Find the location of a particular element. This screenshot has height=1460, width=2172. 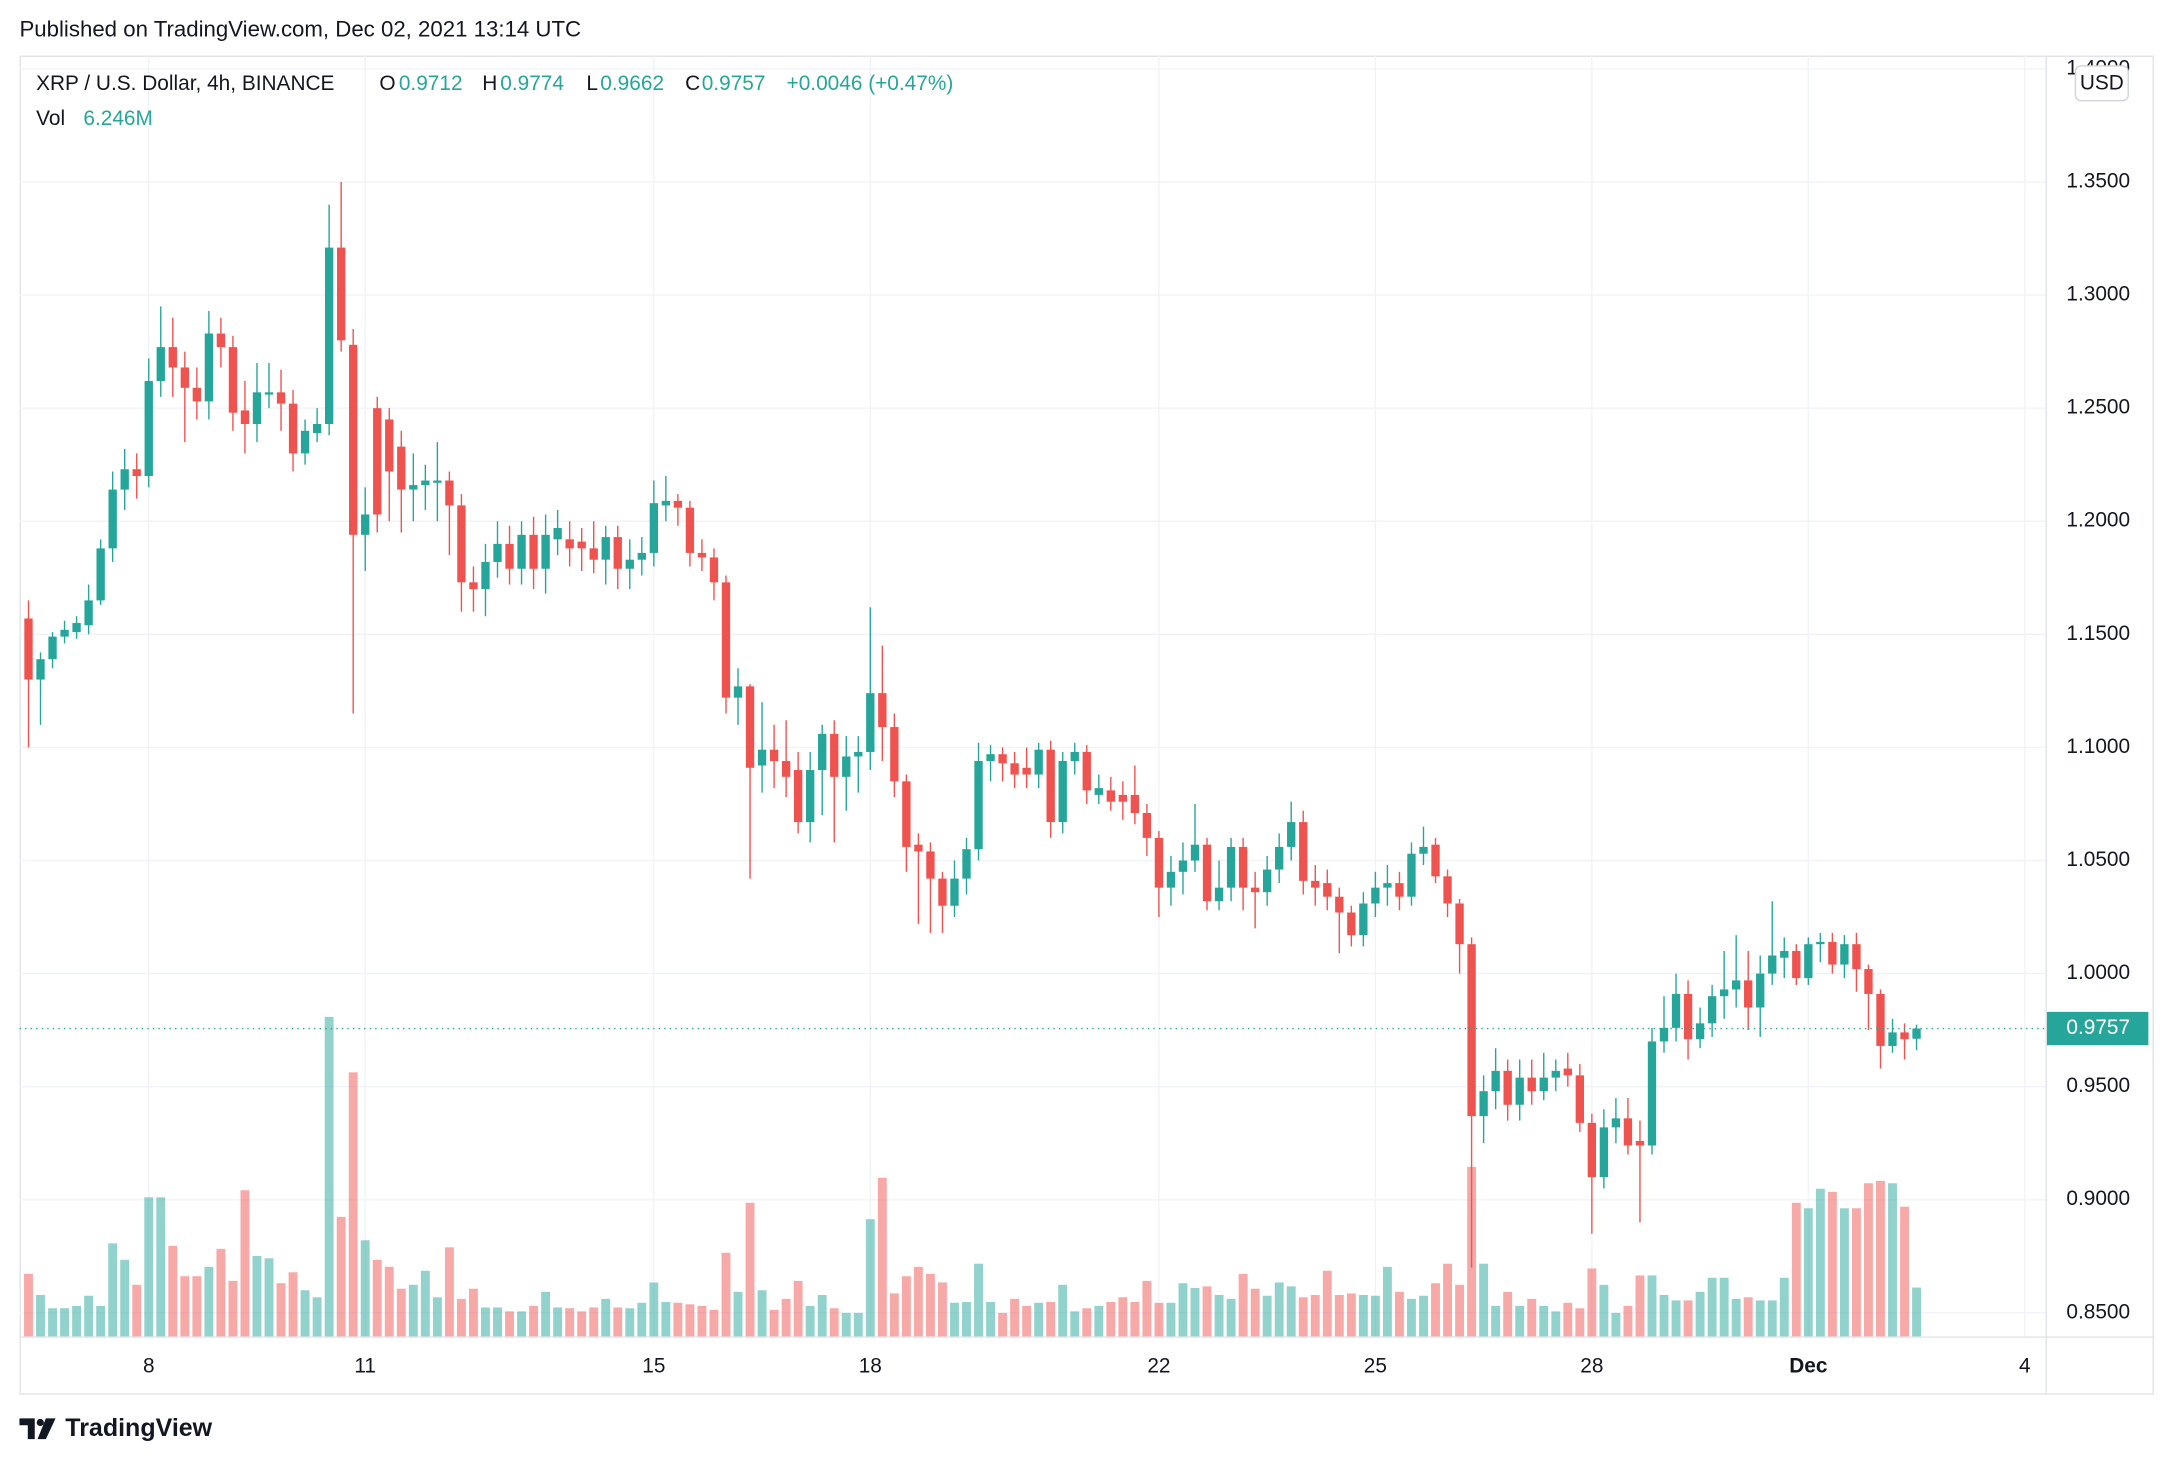

change-value: +0.0046 (+0.47%) is located at coordinates (870, 83).